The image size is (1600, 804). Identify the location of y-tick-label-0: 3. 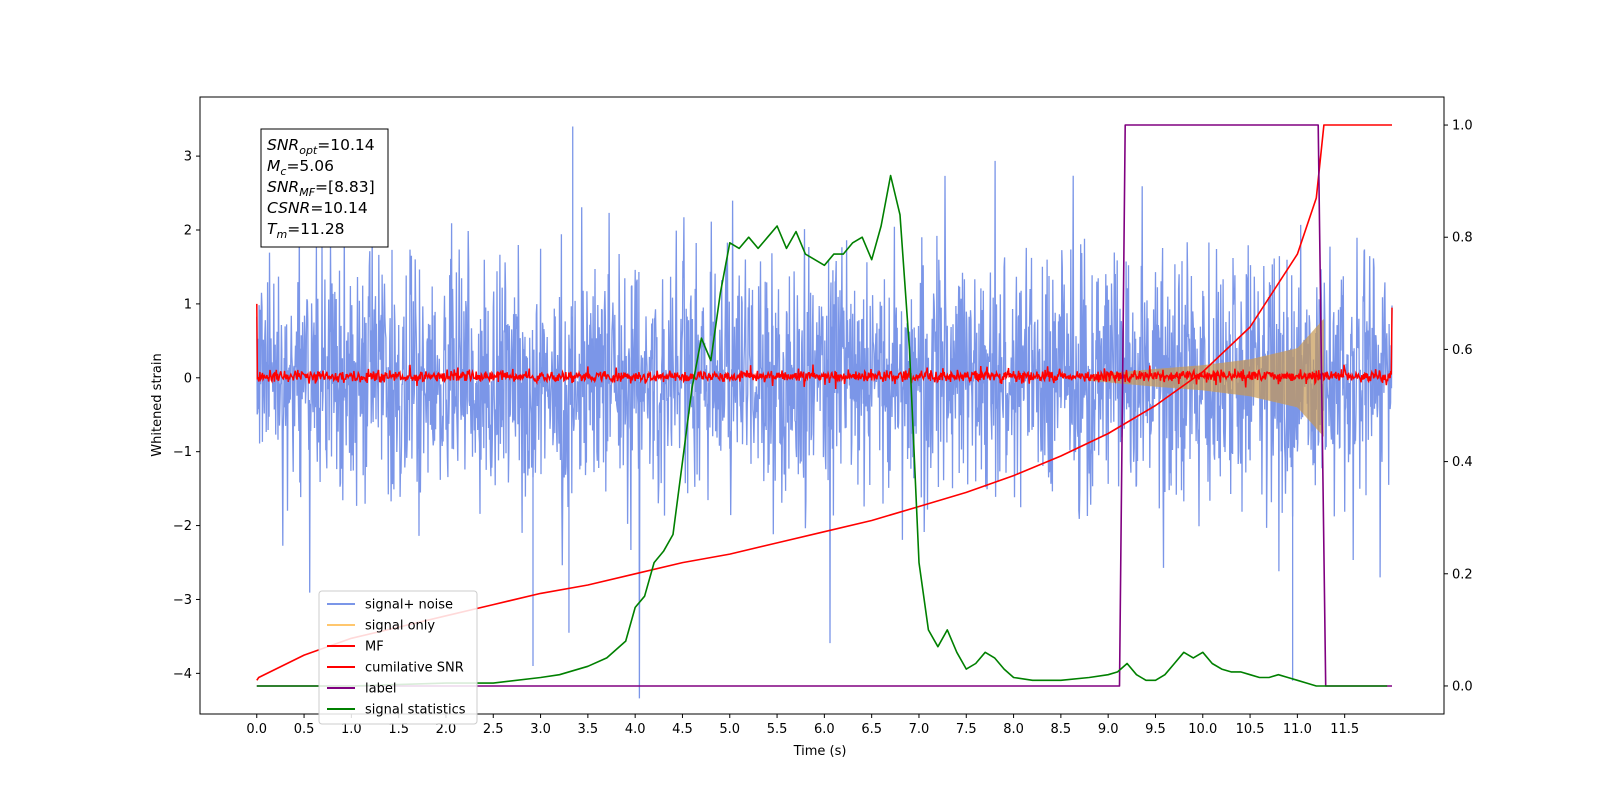
(188, 157).